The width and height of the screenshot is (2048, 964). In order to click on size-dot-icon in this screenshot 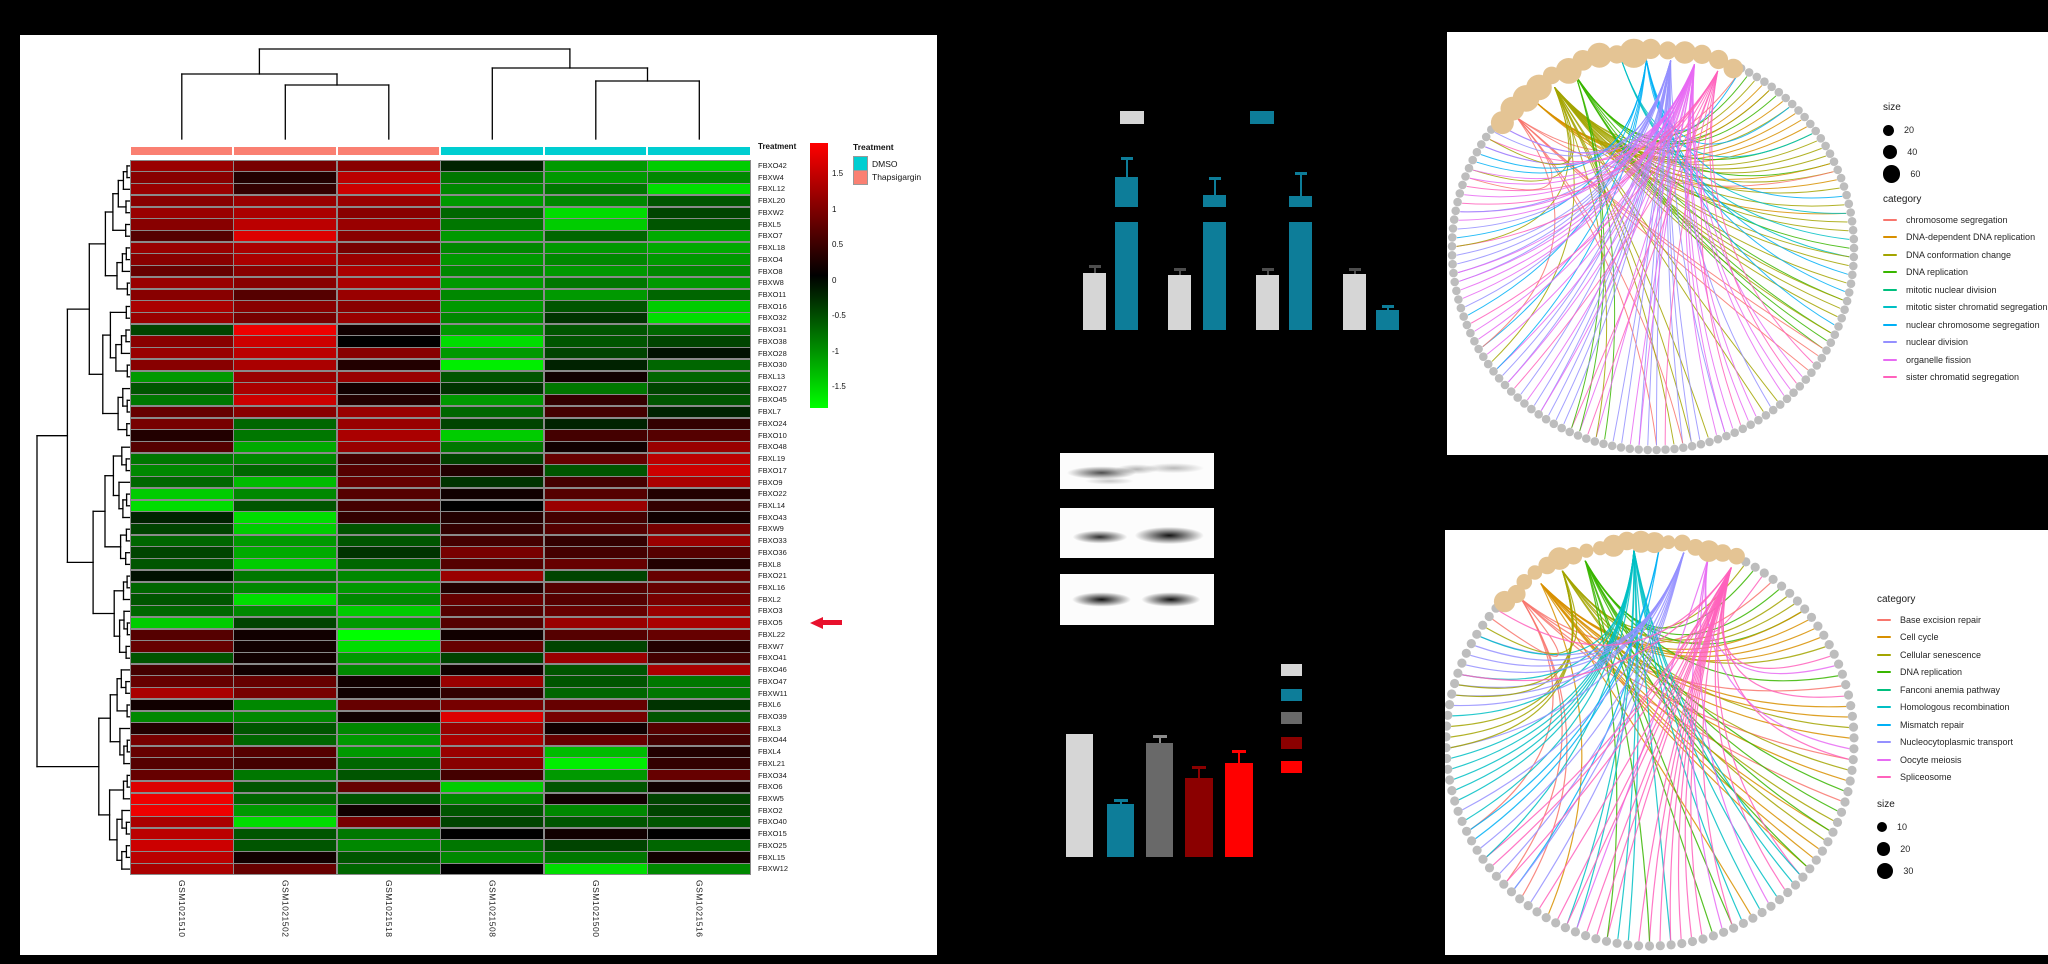, I will do `click(1890, 152)`.